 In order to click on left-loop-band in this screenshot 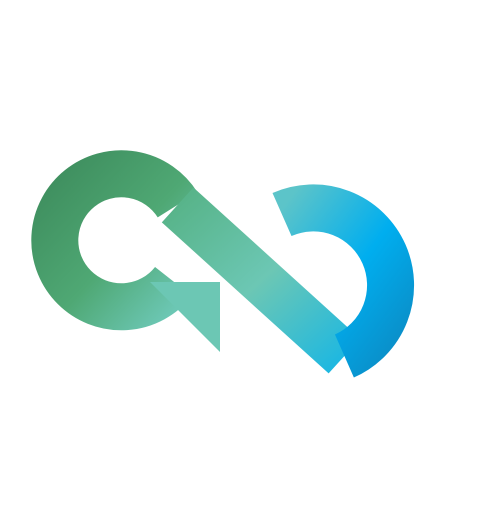, I will do `click(114, 240)`.